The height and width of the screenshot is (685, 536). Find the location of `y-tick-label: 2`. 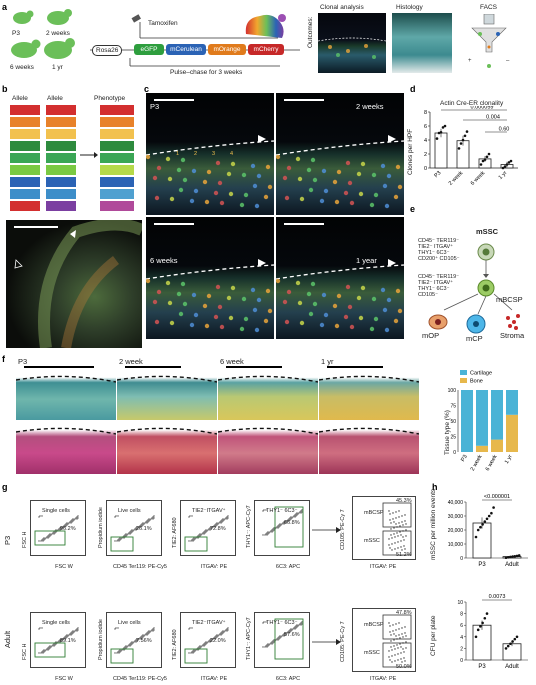

y-tick-label: 2 is located at coordinates (461, 649).